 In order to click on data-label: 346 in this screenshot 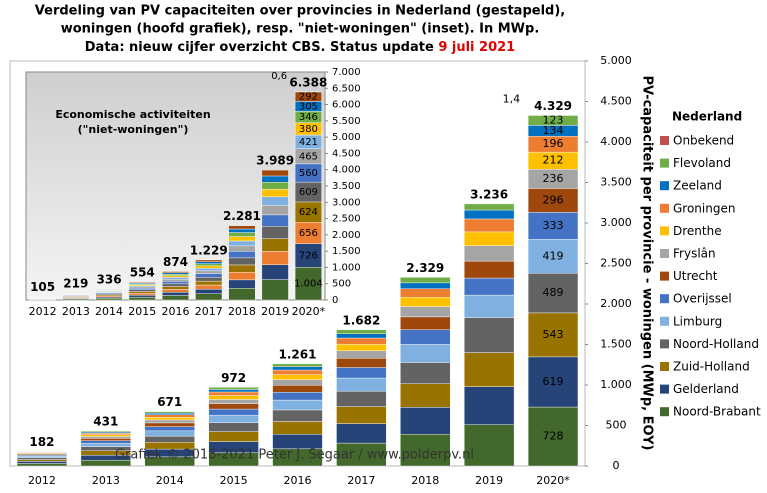, I will do `click(308, 117)`.